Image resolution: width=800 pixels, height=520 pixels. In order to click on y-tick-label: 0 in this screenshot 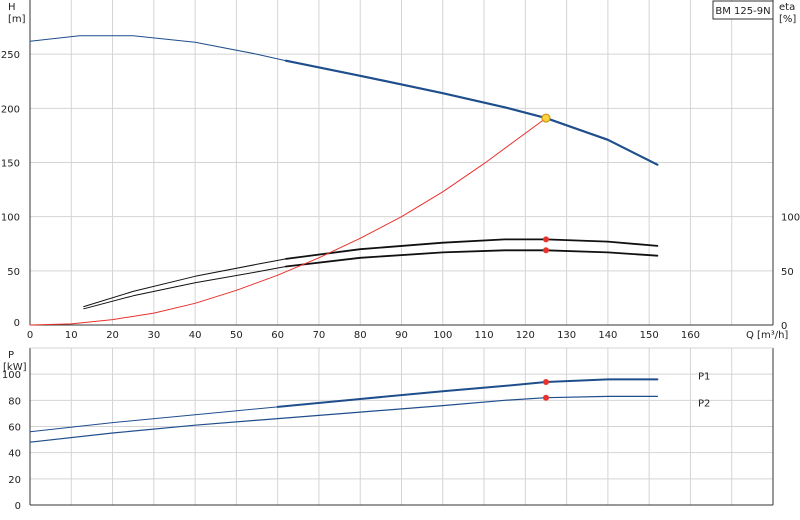, I will do `click(17, 323)`.